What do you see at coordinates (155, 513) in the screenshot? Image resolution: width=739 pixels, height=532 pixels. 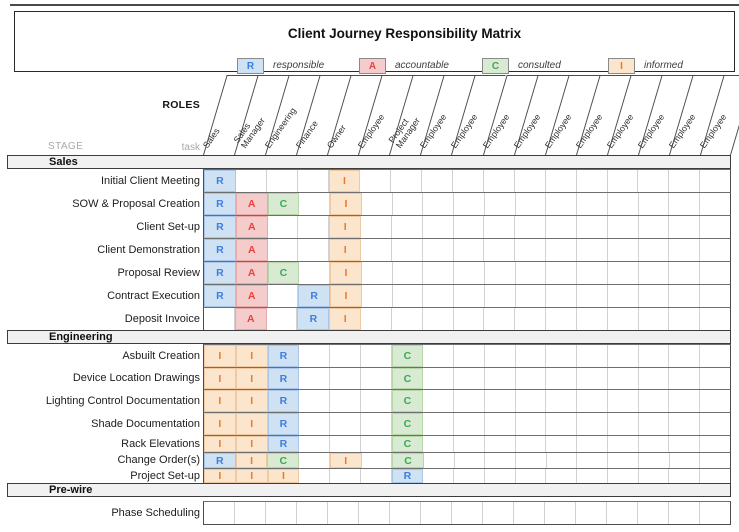 I see `task-name: Phase Scheduling` at bounding box center [155, 513].